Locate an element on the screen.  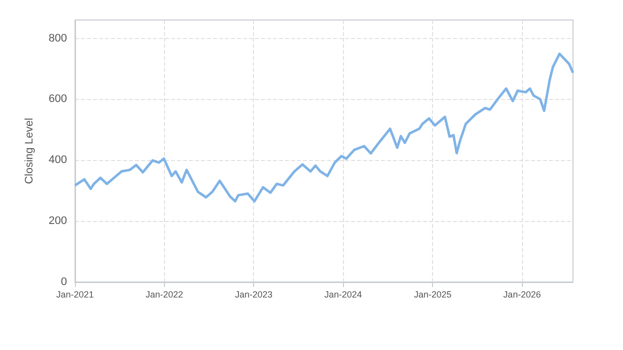
x-tick-label: Jan-2026 is located at coordinates (522, 295).